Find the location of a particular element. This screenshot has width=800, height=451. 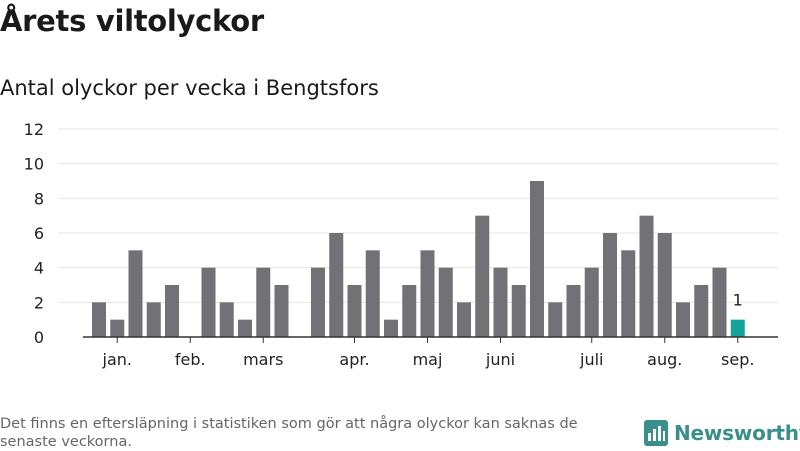

y-tick-label: 2 is located at coordinates (39, 302).